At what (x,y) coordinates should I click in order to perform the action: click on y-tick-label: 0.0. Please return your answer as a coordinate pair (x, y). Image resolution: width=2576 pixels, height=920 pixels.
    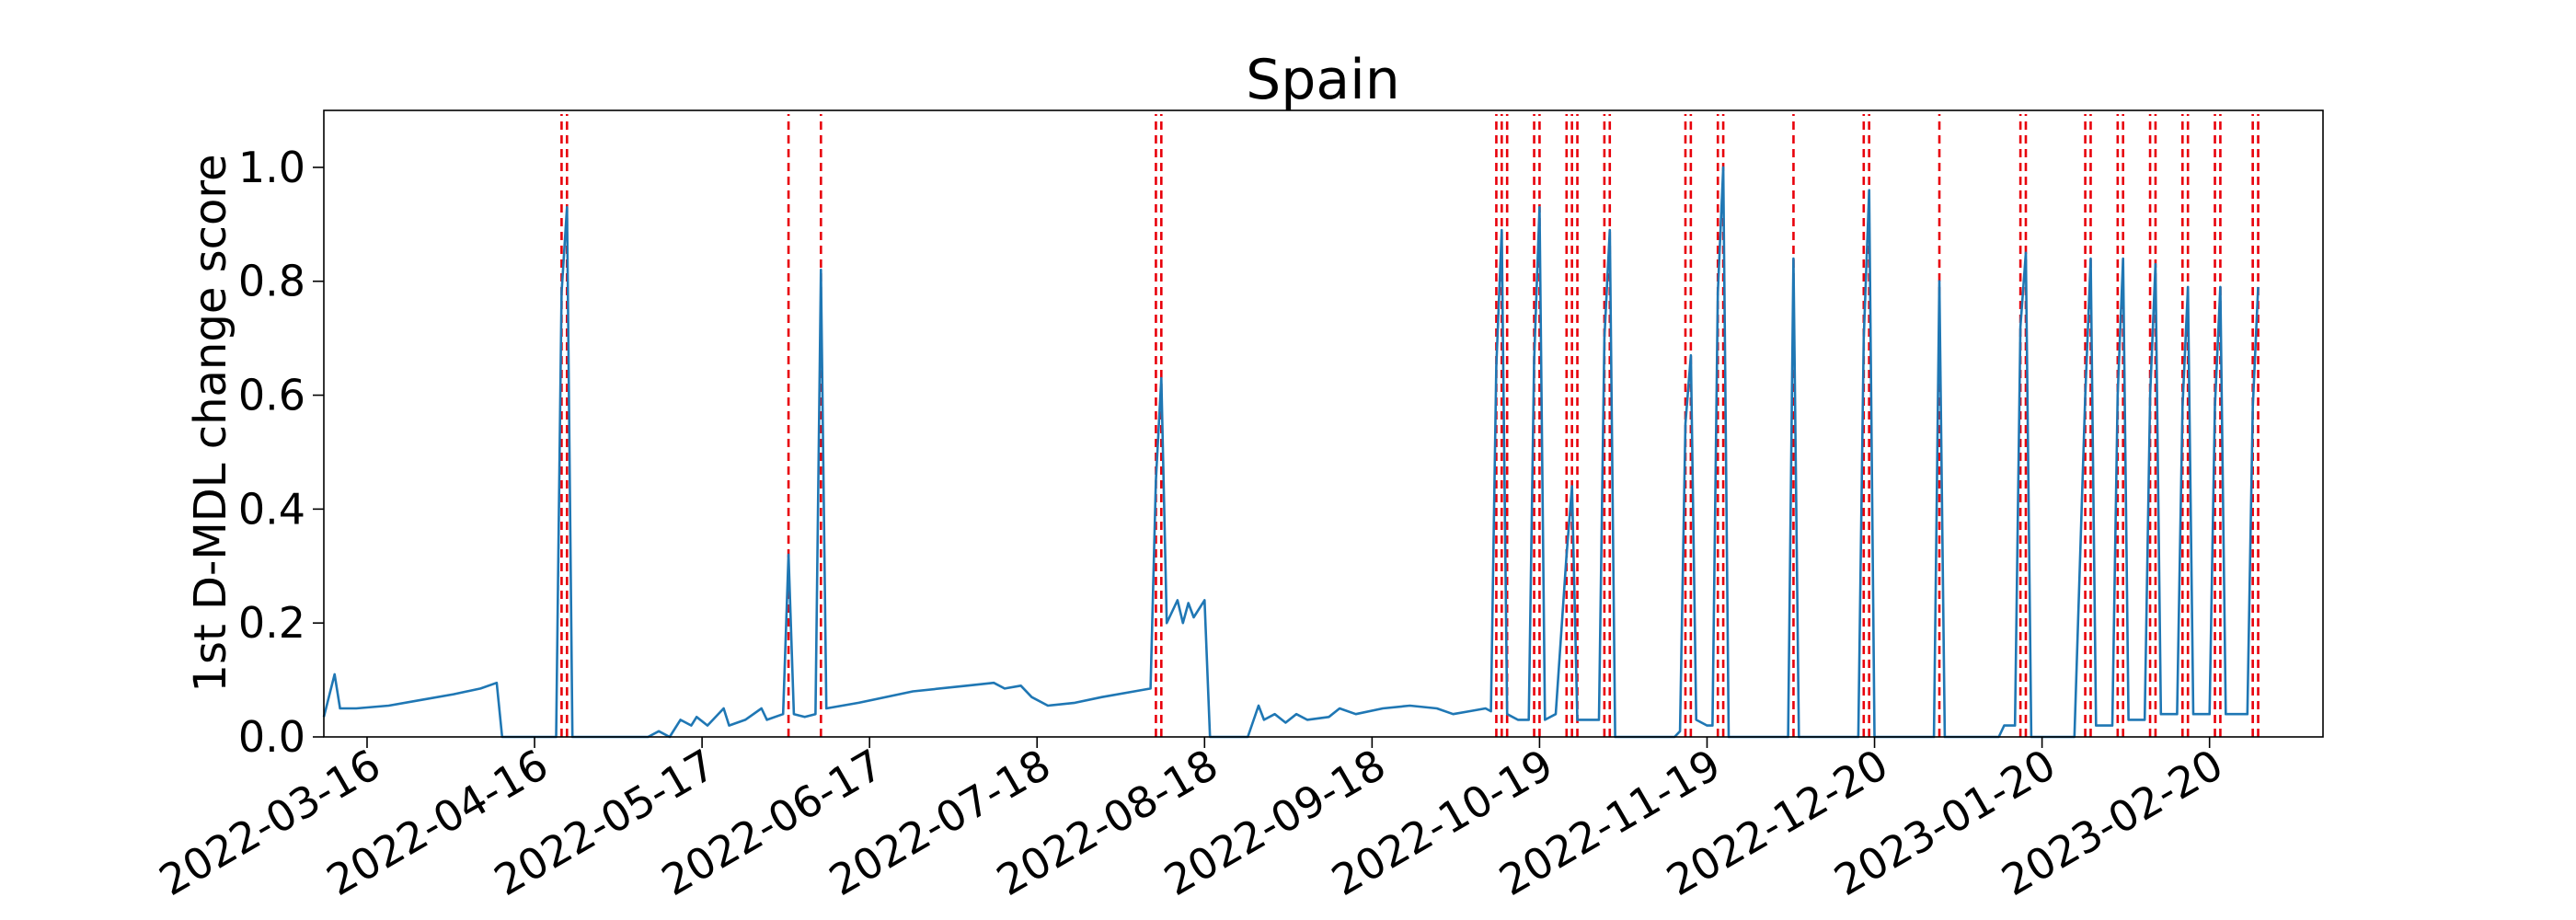
    Looking at the image, I should click on (271, 737).